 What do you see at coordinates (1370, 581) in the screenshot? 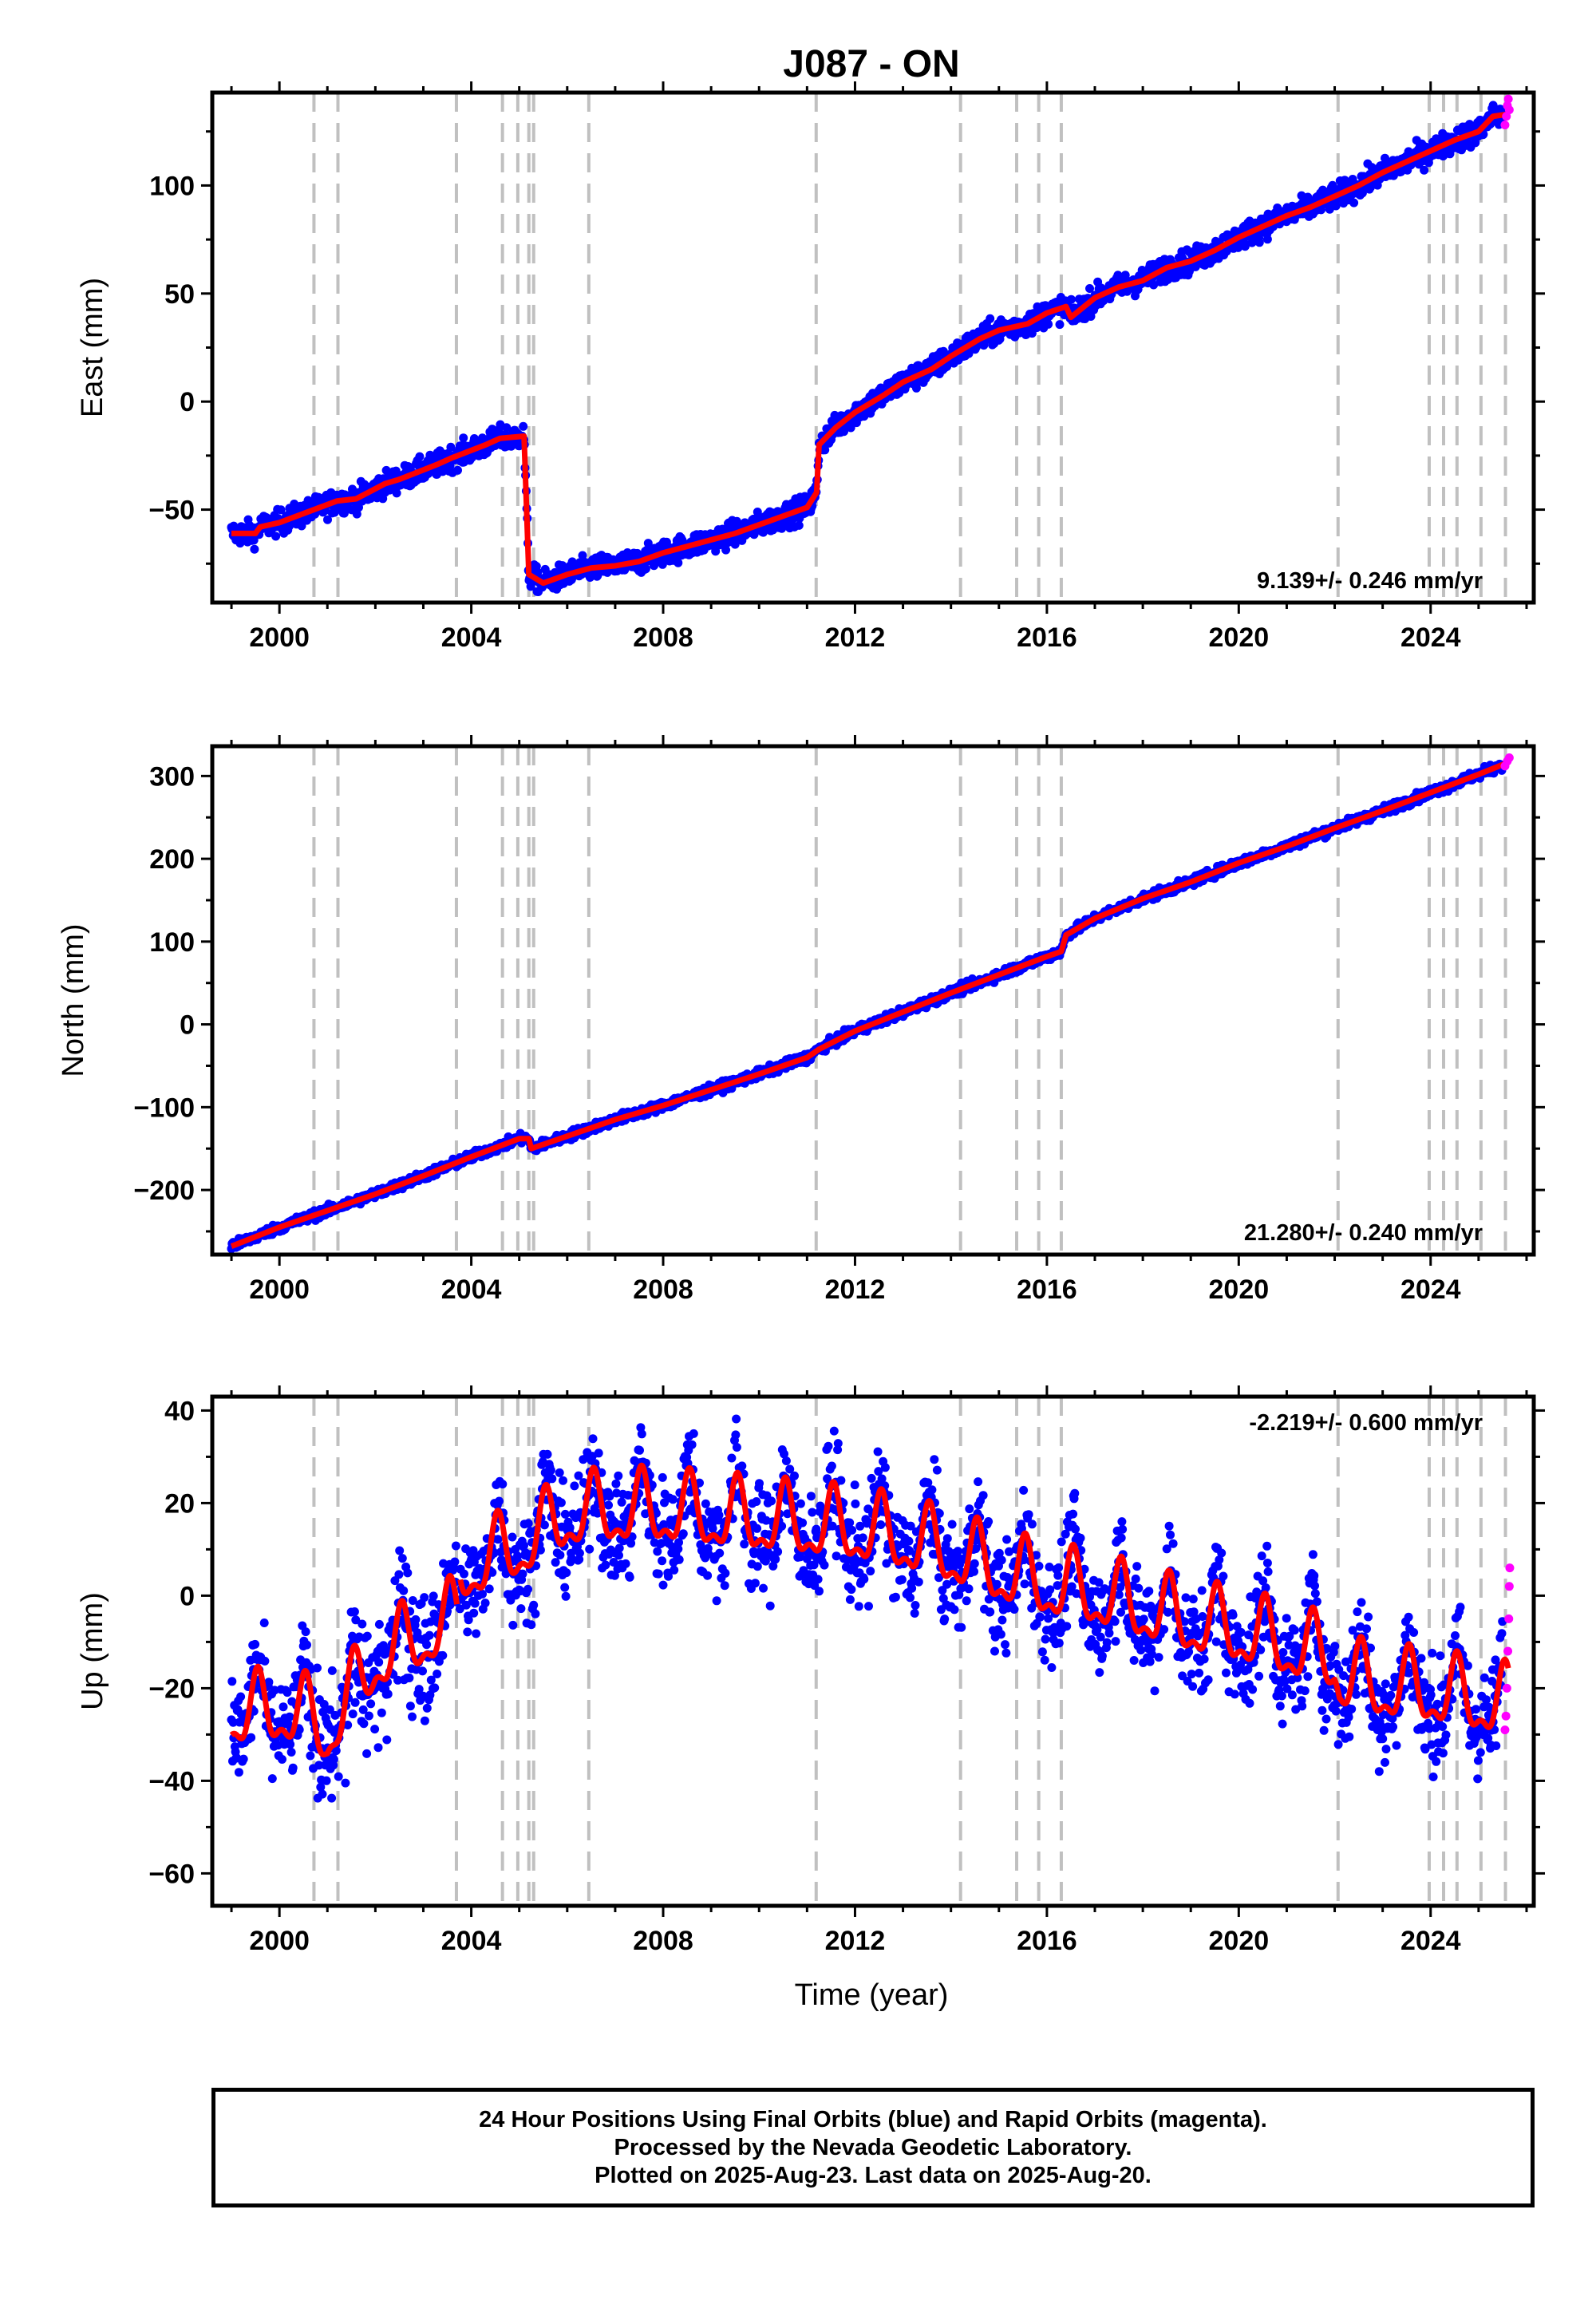
I see `rate-label: 9.139+/- 0.246 mm/yr` at bounding box center [1370, 581].